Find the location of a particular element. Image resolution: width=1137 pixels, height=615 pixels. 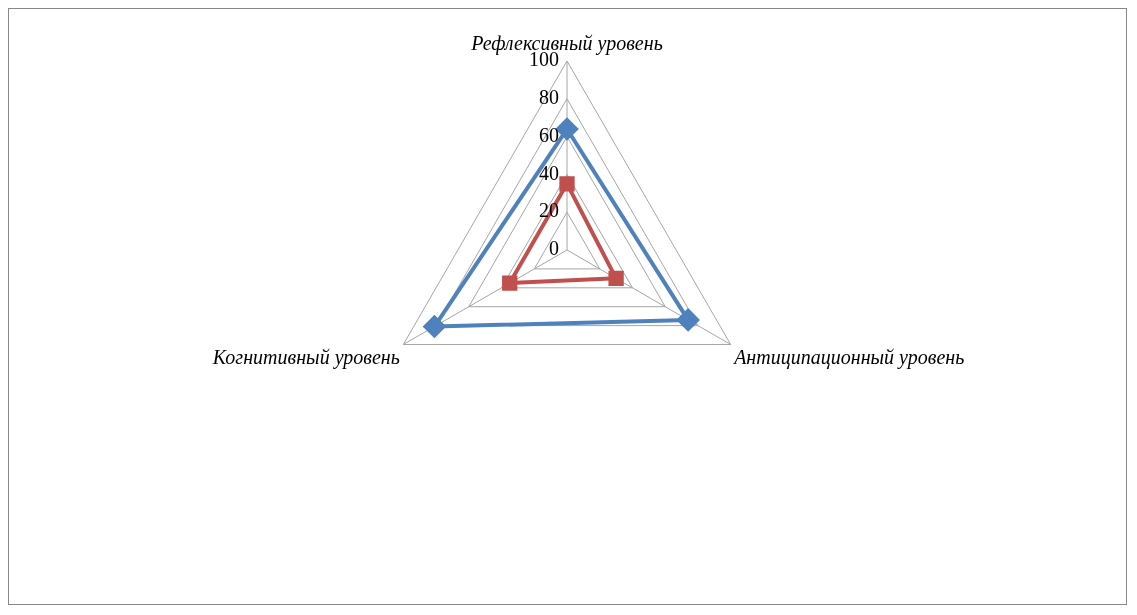

y-tick-label: 80 is located at coordinates (549, 97).